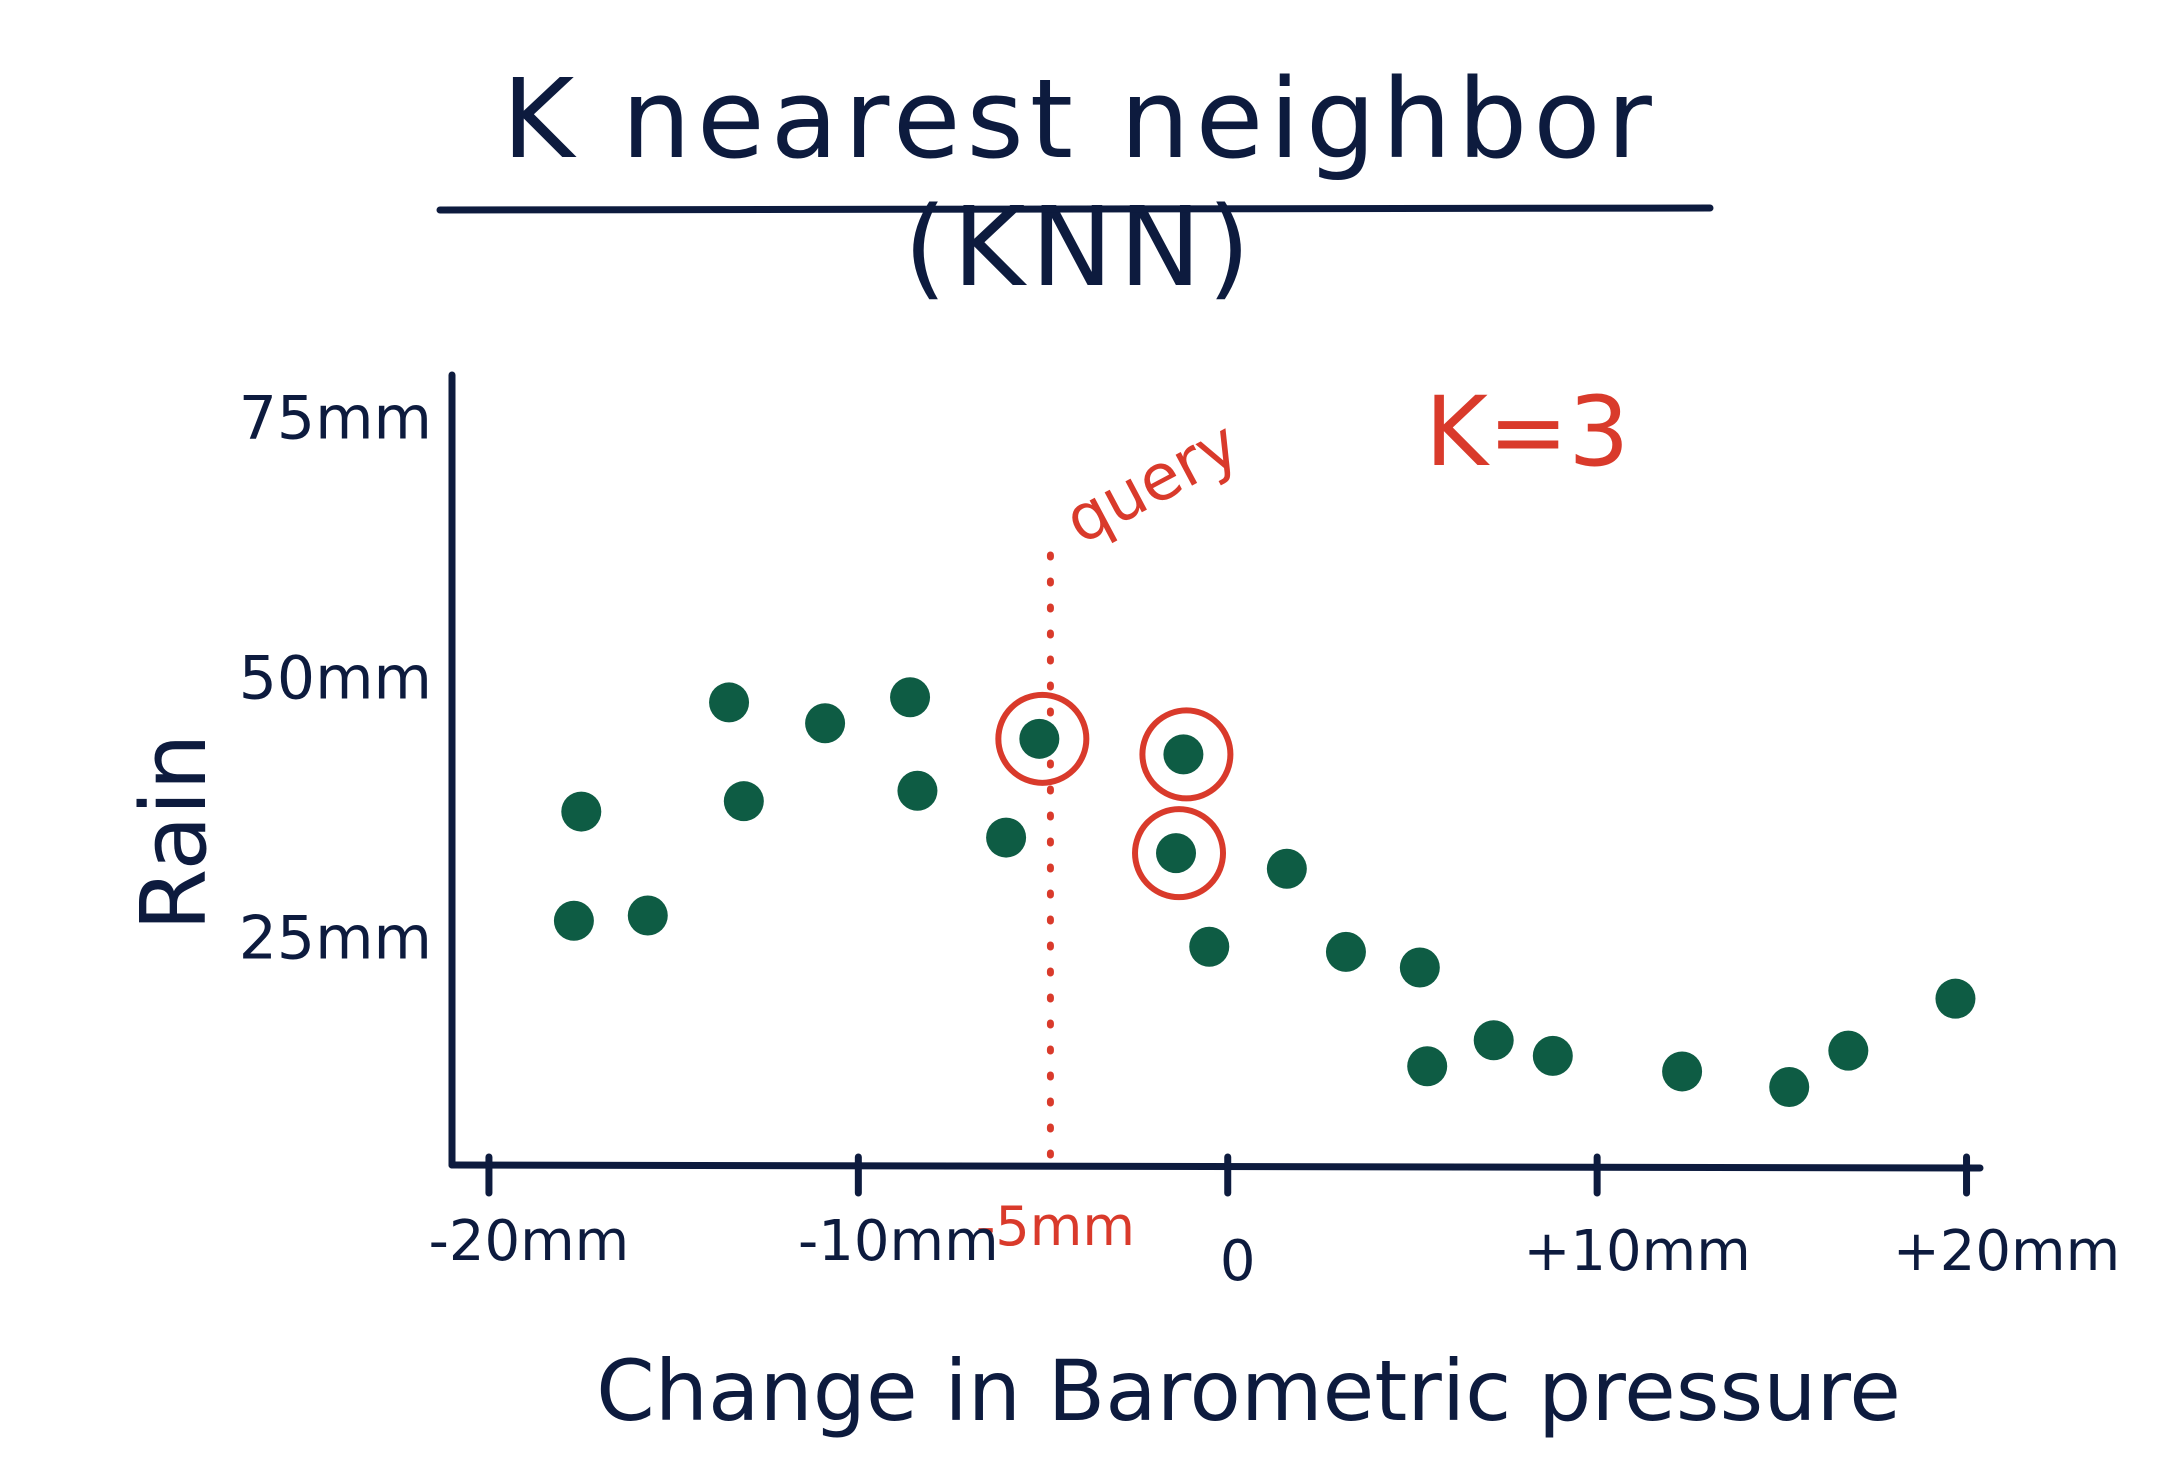  What do you see at coordinates (2006, 1251) in the screenshot?
I see `x-tick-label: +20mm` at bounding box center [2006, 1251].